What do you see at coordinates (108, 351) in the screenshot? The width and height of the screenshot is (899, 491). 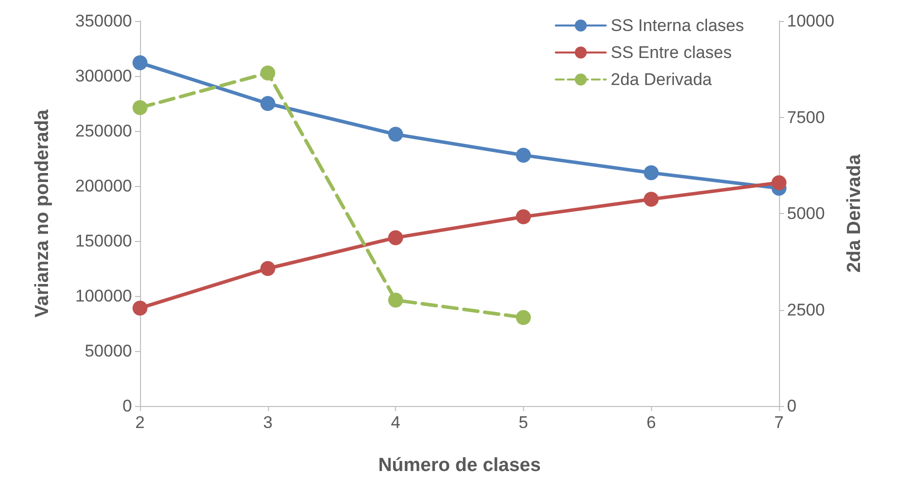 I see `y-tick-label: 50000` at bounding box center [108, 351].